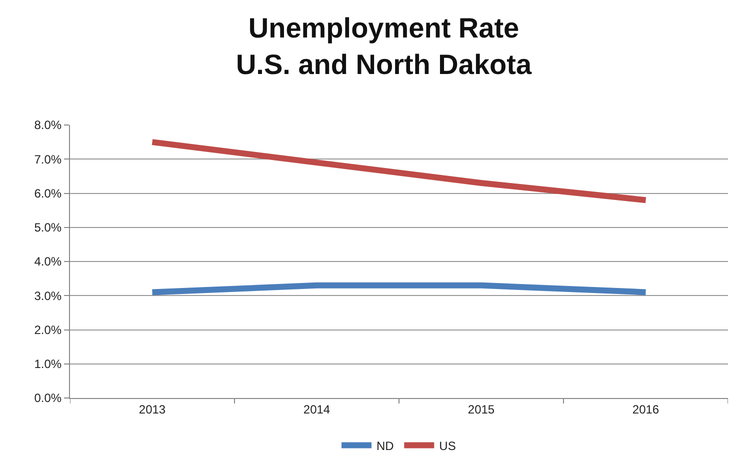 The width and height of the screenshot is (738, 470). Describe the element at coordinates (48, 398) in the screenshot. I see `y-tick-label: 0.0%` at that location.